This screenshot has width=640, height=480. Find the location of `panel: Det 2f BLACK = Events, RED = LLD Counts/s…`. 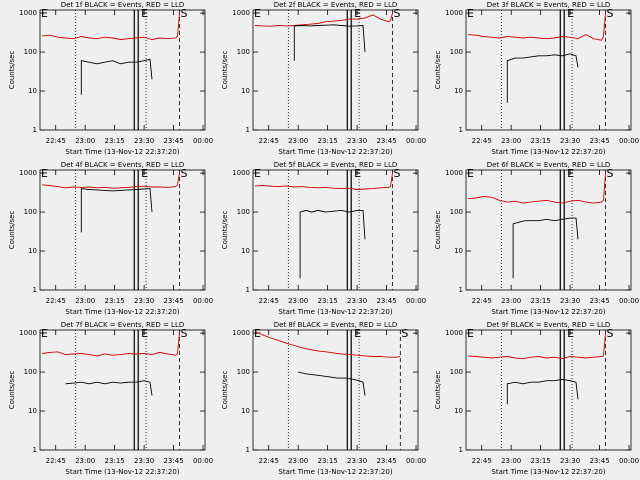

panel: Det 2f BLACK = Events, RED = LLD Counts/s… is located at coordinates (323, 78).